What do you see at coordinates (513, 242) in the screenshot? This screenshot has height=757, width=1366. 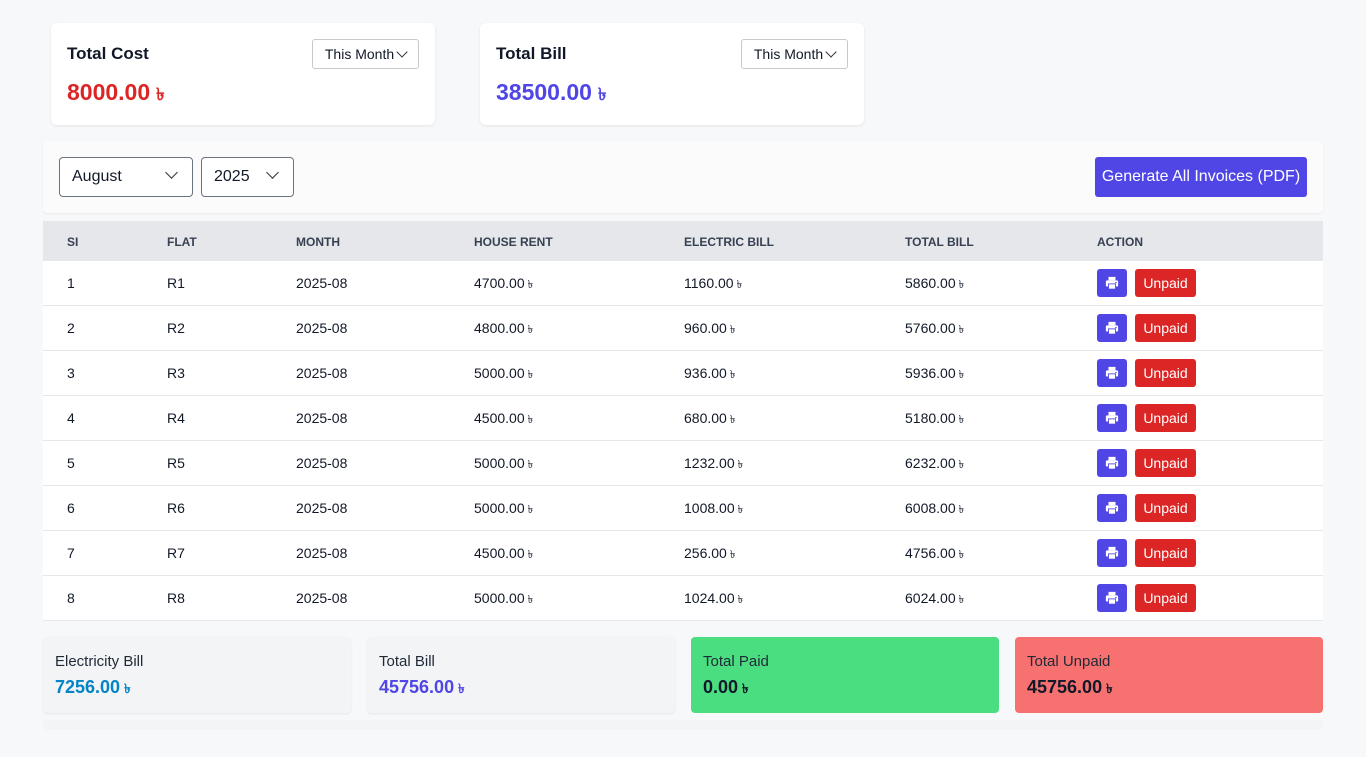 I see `header-house-rent: HOUSE RENT` at bounding box center [513, 242].